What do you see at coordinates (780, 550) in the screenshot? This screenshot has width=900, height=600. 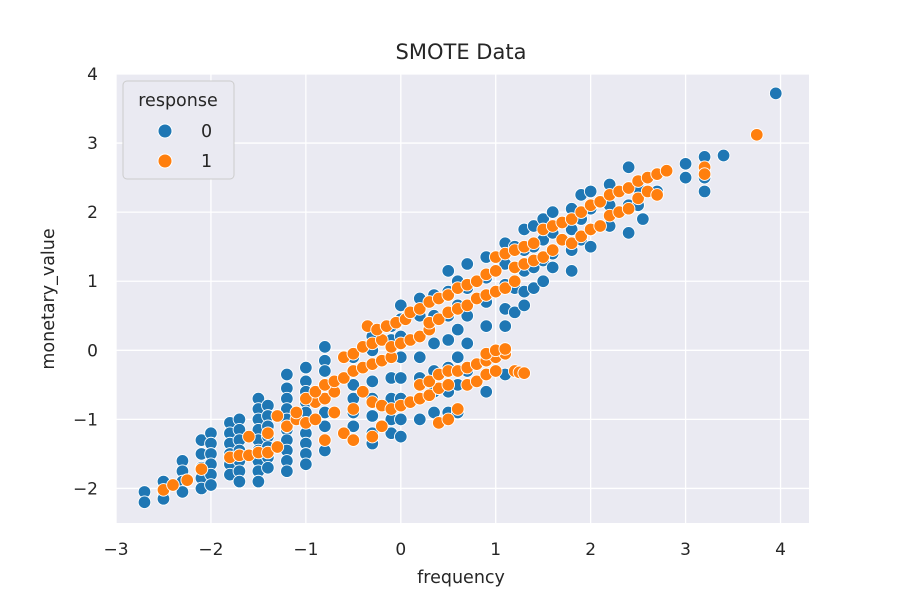 I see `x-tick-label: 4` at bounding box center [780, 550].